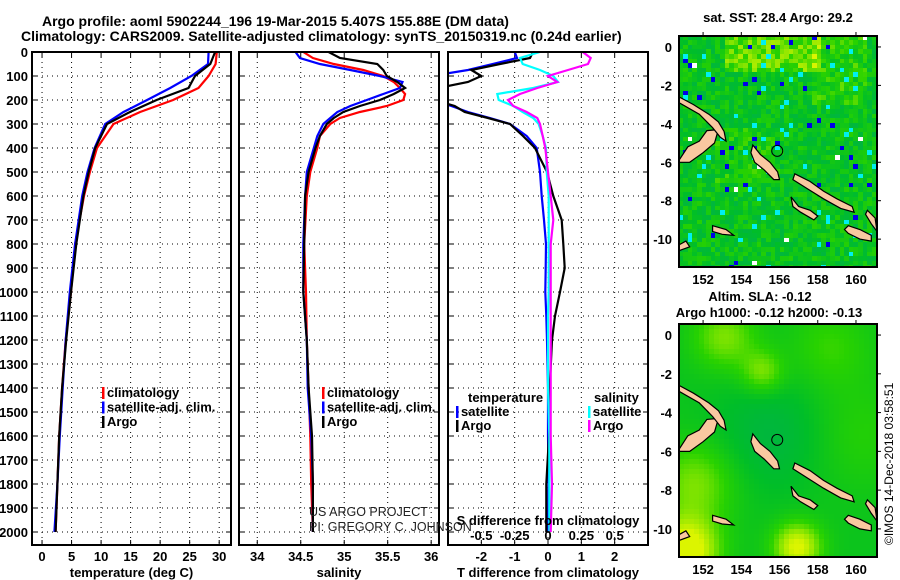 This screenshot has width=900, height=580. Describe the element at coordinates (769, 312) in the screenshot. I see `sla-map-subtitle: Argo h1000: -0.12 h2000: -0.13` at that location.